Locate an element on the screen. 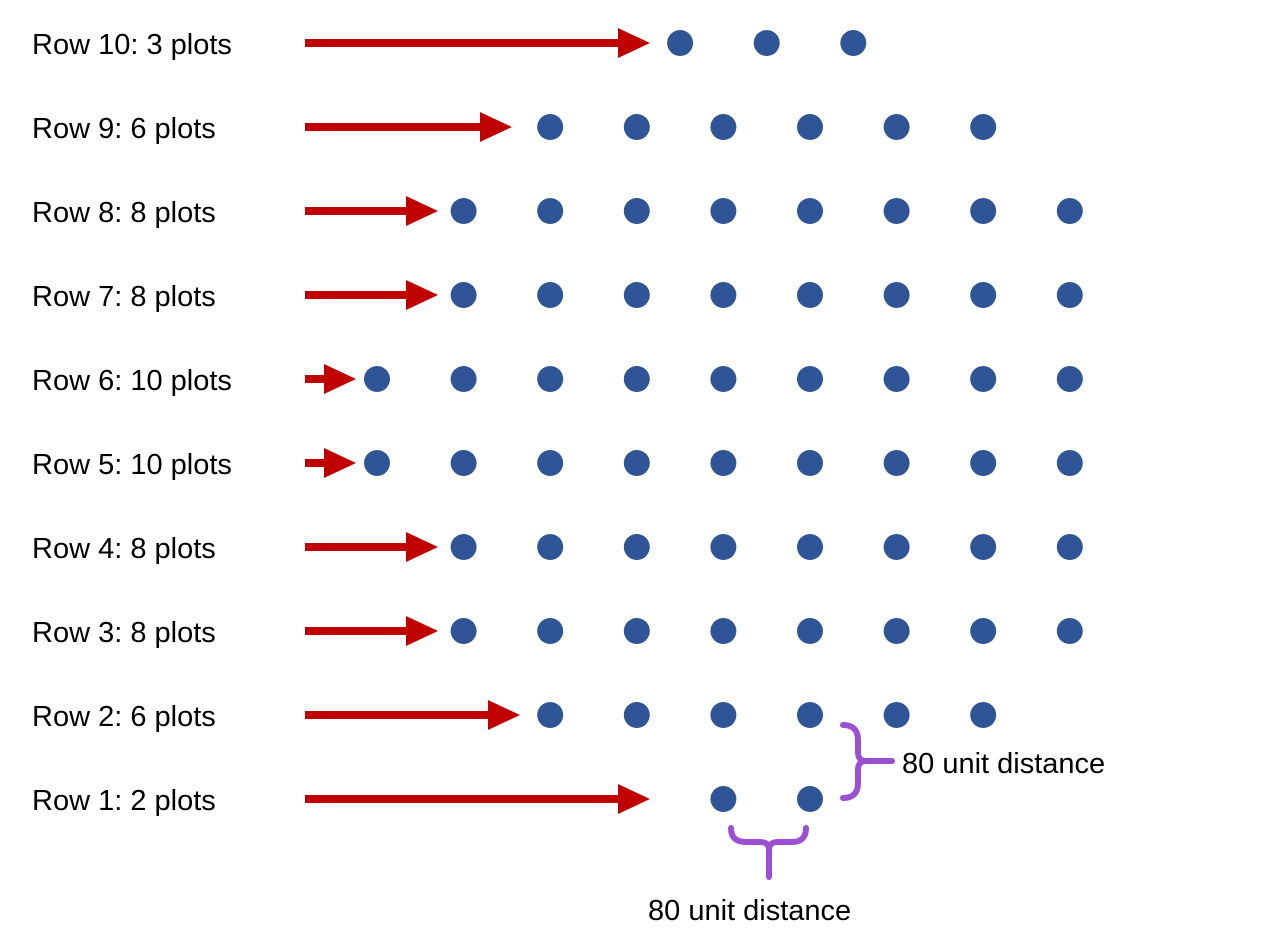  row-10: Row 10: 3 plots is located at coordinates (449, 44).